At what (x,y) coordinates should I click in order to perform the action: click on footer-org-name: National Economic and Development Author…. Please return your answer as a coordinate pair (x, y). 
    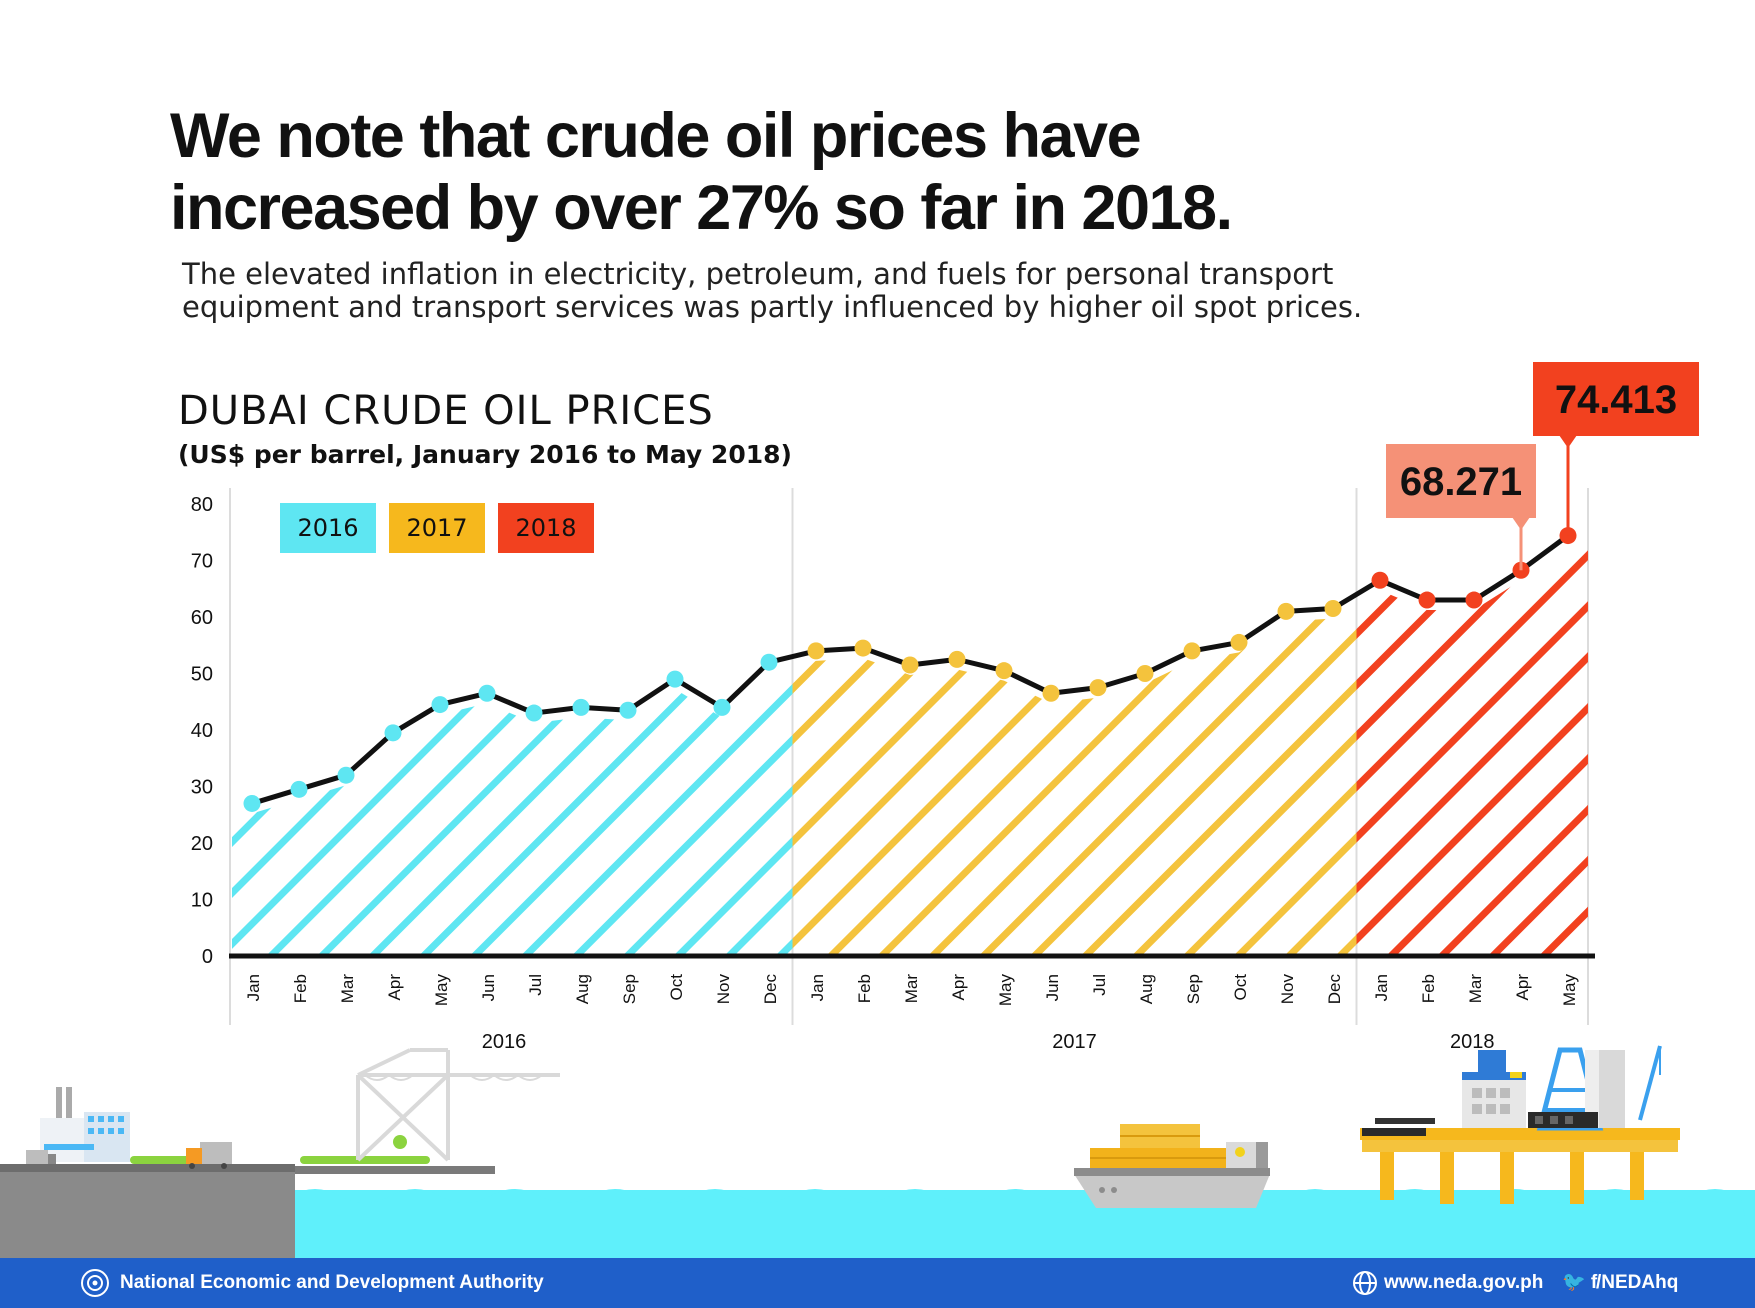
    Looking at the image, I should click on (332, 1282).